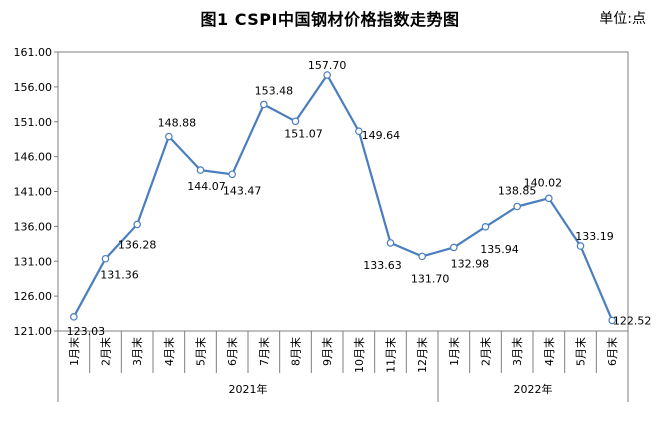  Describe the element at coordinates (206, 186) in the screenshot. I see `data-label: 144.07` at that location.